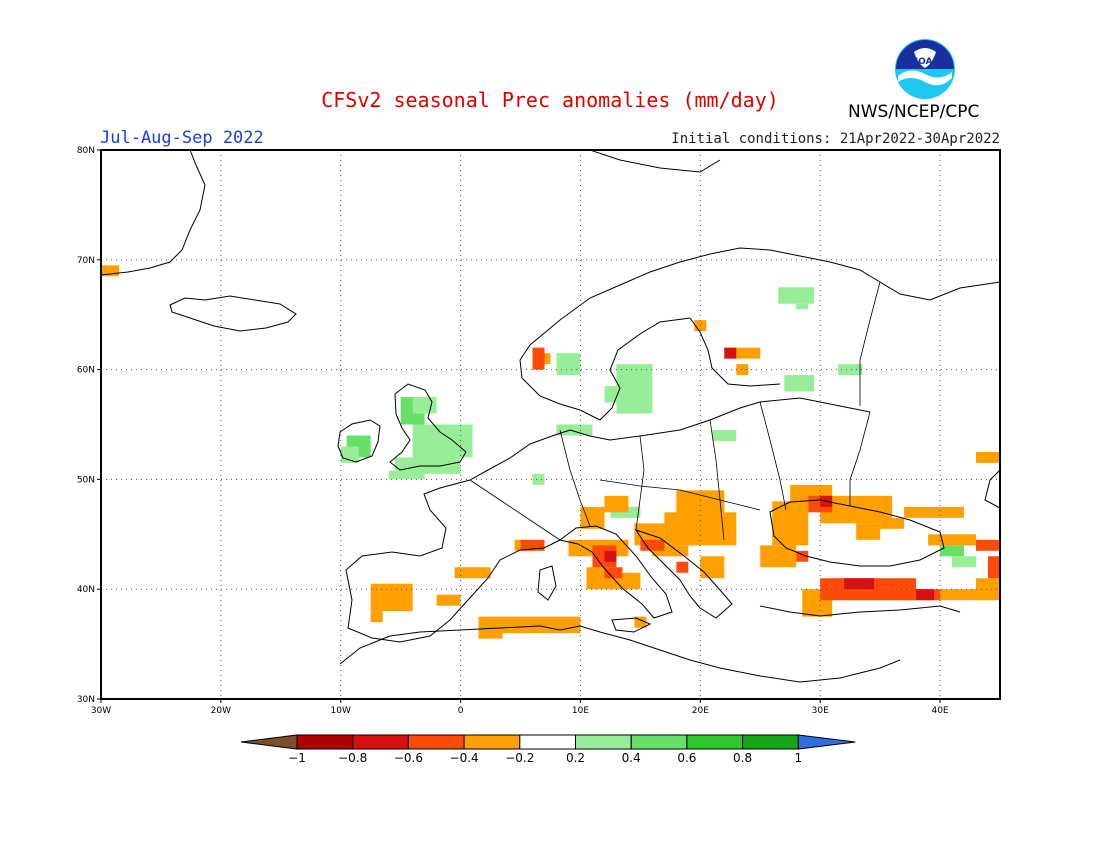 This screenshot has height=850, width=1100. Describe the element at coordinates (269, 742) in the screenshot. I see `colorbar-low-arrow` at that location.